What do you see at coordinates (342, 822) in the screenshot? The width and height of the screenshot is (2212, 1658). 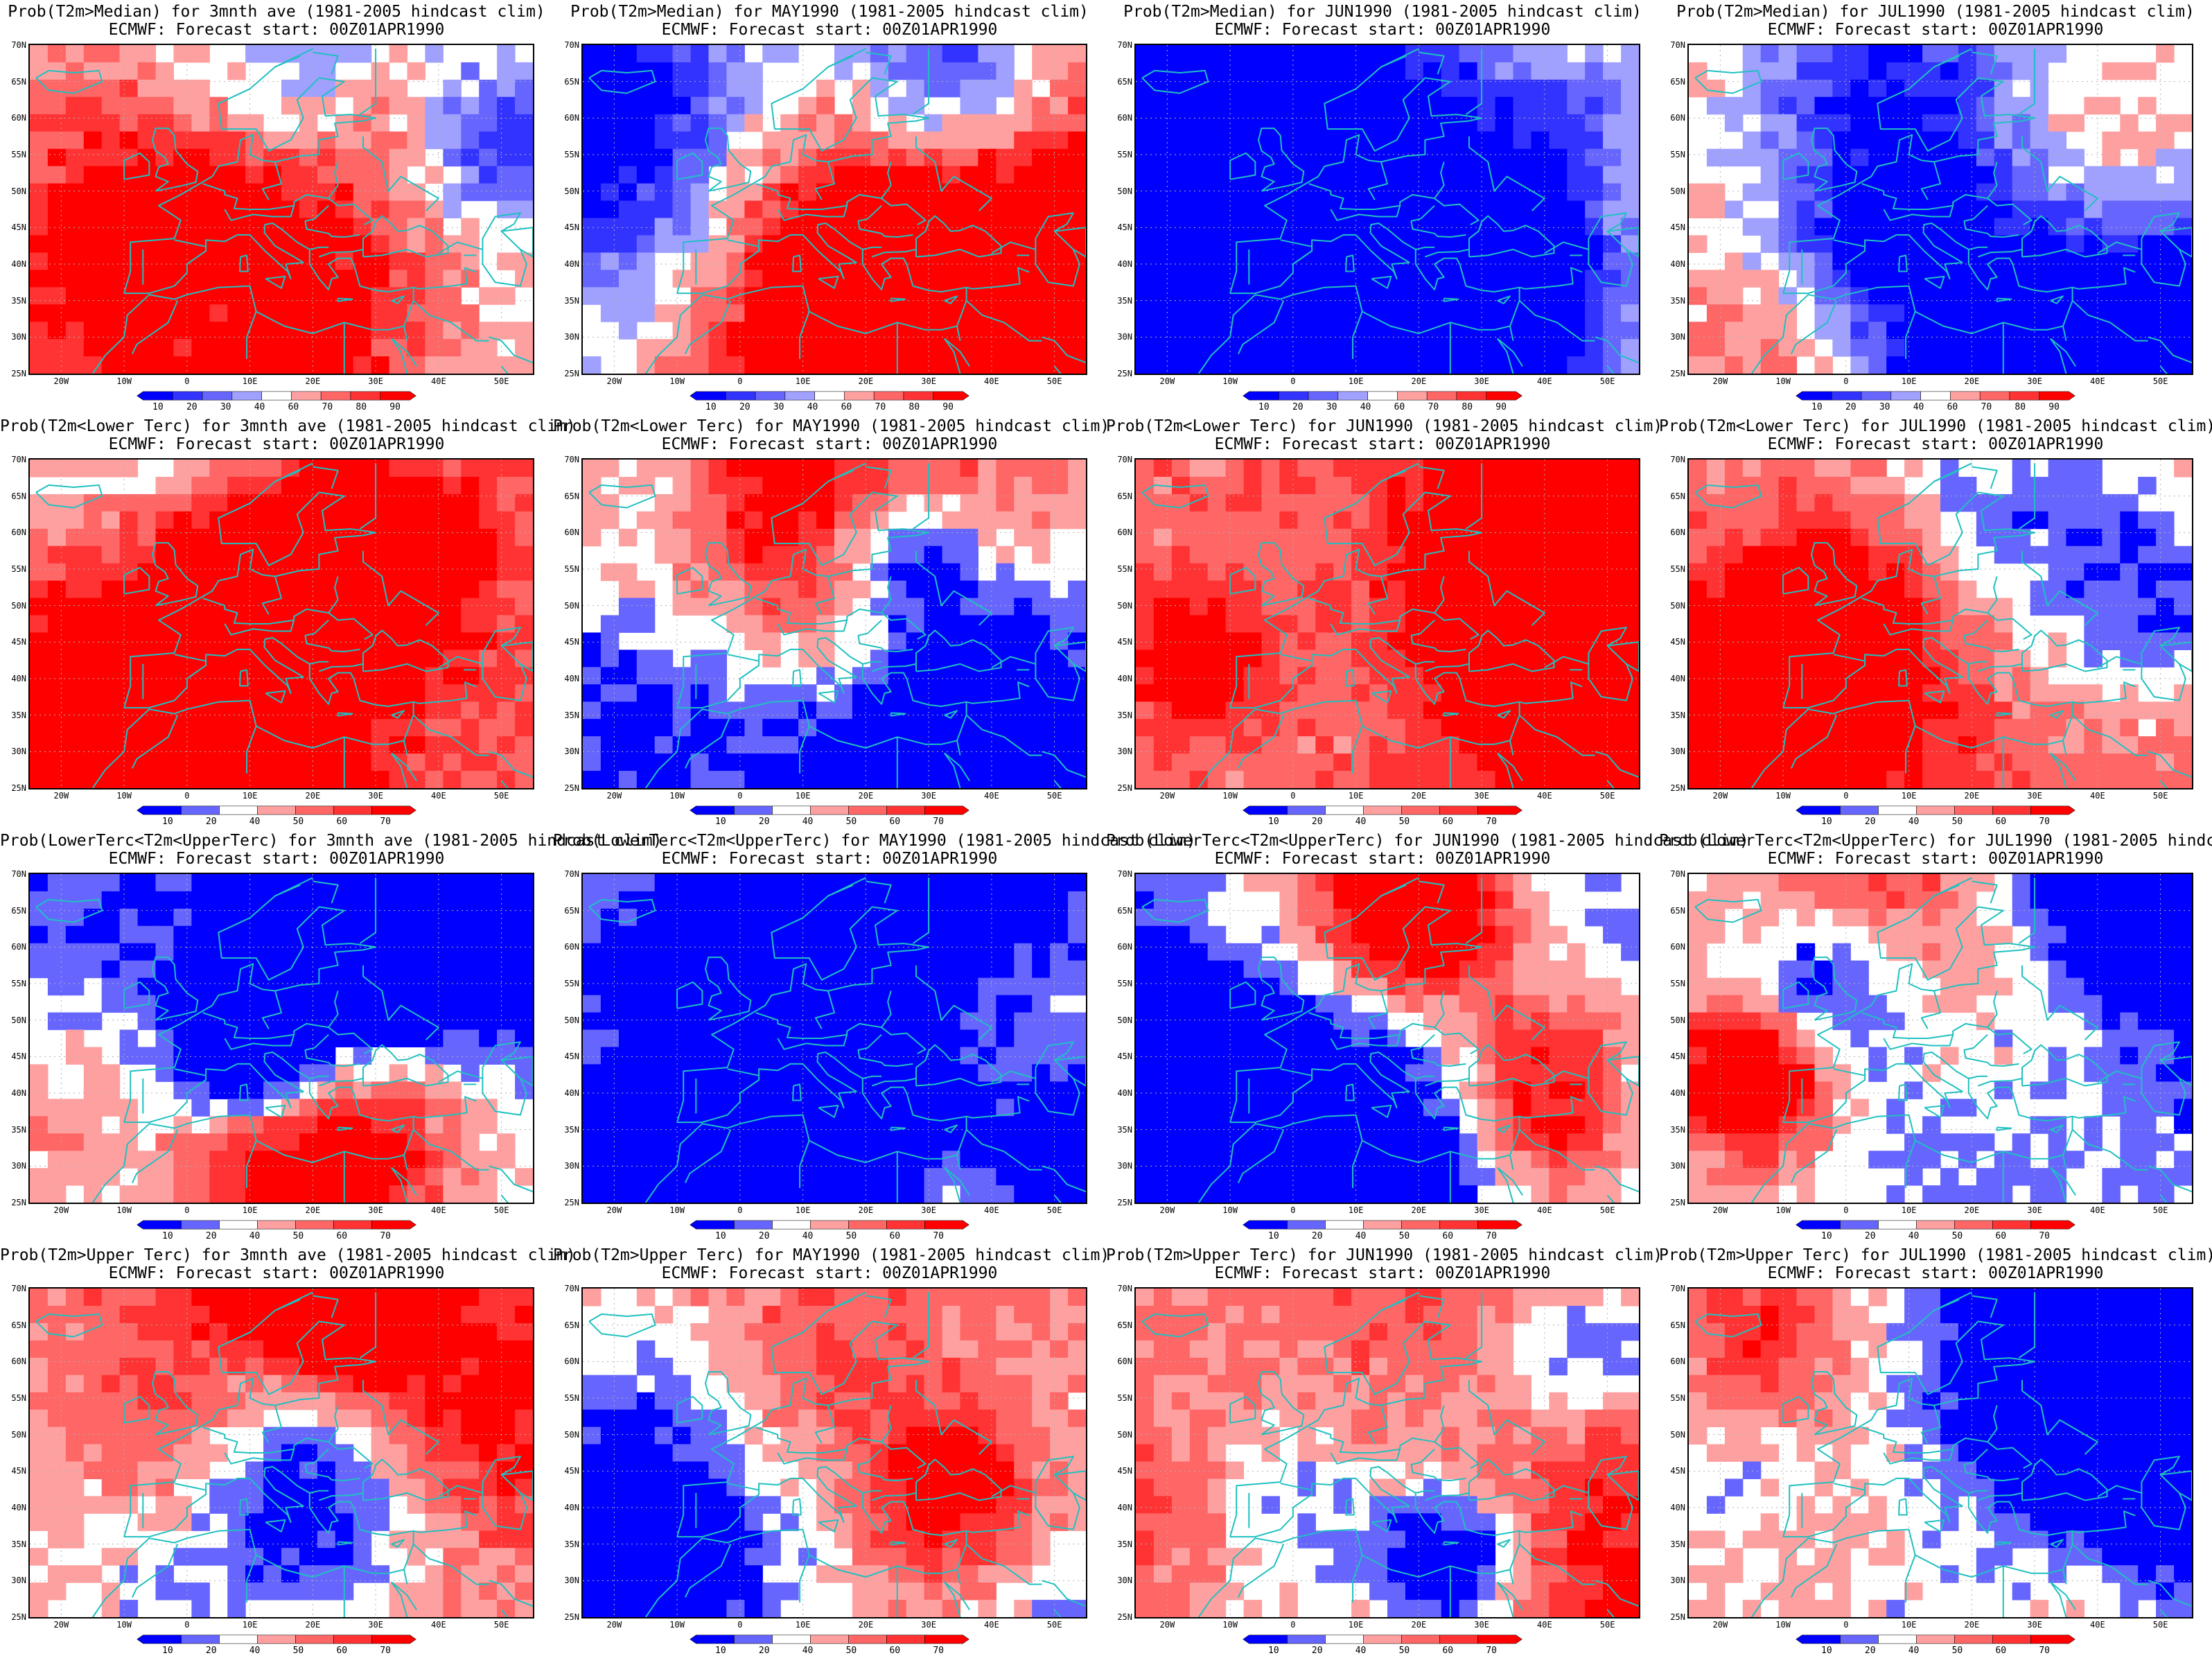 I see `colorbar-tick: 60` at bounding box center [342, 822].